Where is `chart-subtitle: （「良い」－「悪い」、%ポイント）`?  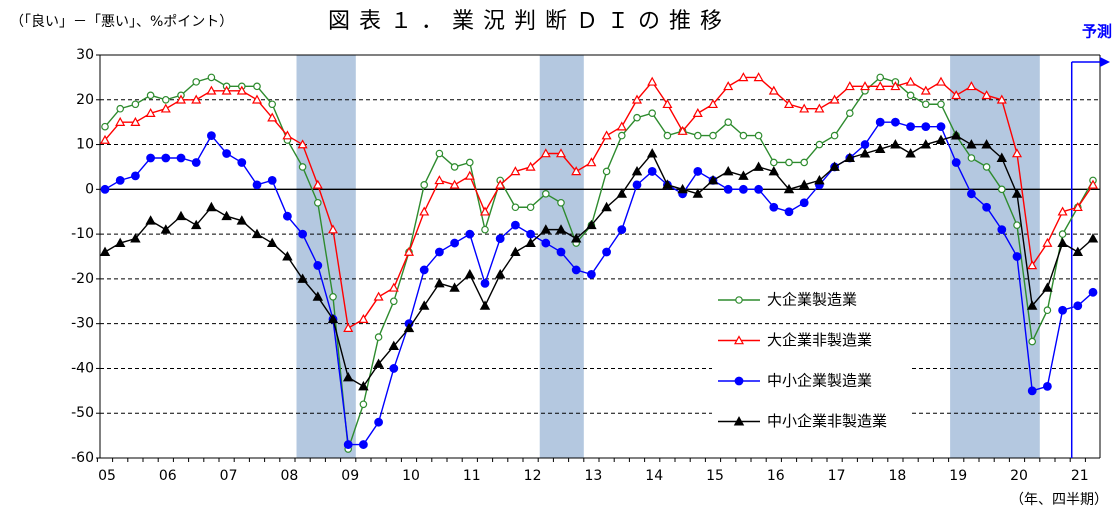
chart-subtitle: （「良い」－「悪い」、%ポイント） is located at coordinates (121, 22).